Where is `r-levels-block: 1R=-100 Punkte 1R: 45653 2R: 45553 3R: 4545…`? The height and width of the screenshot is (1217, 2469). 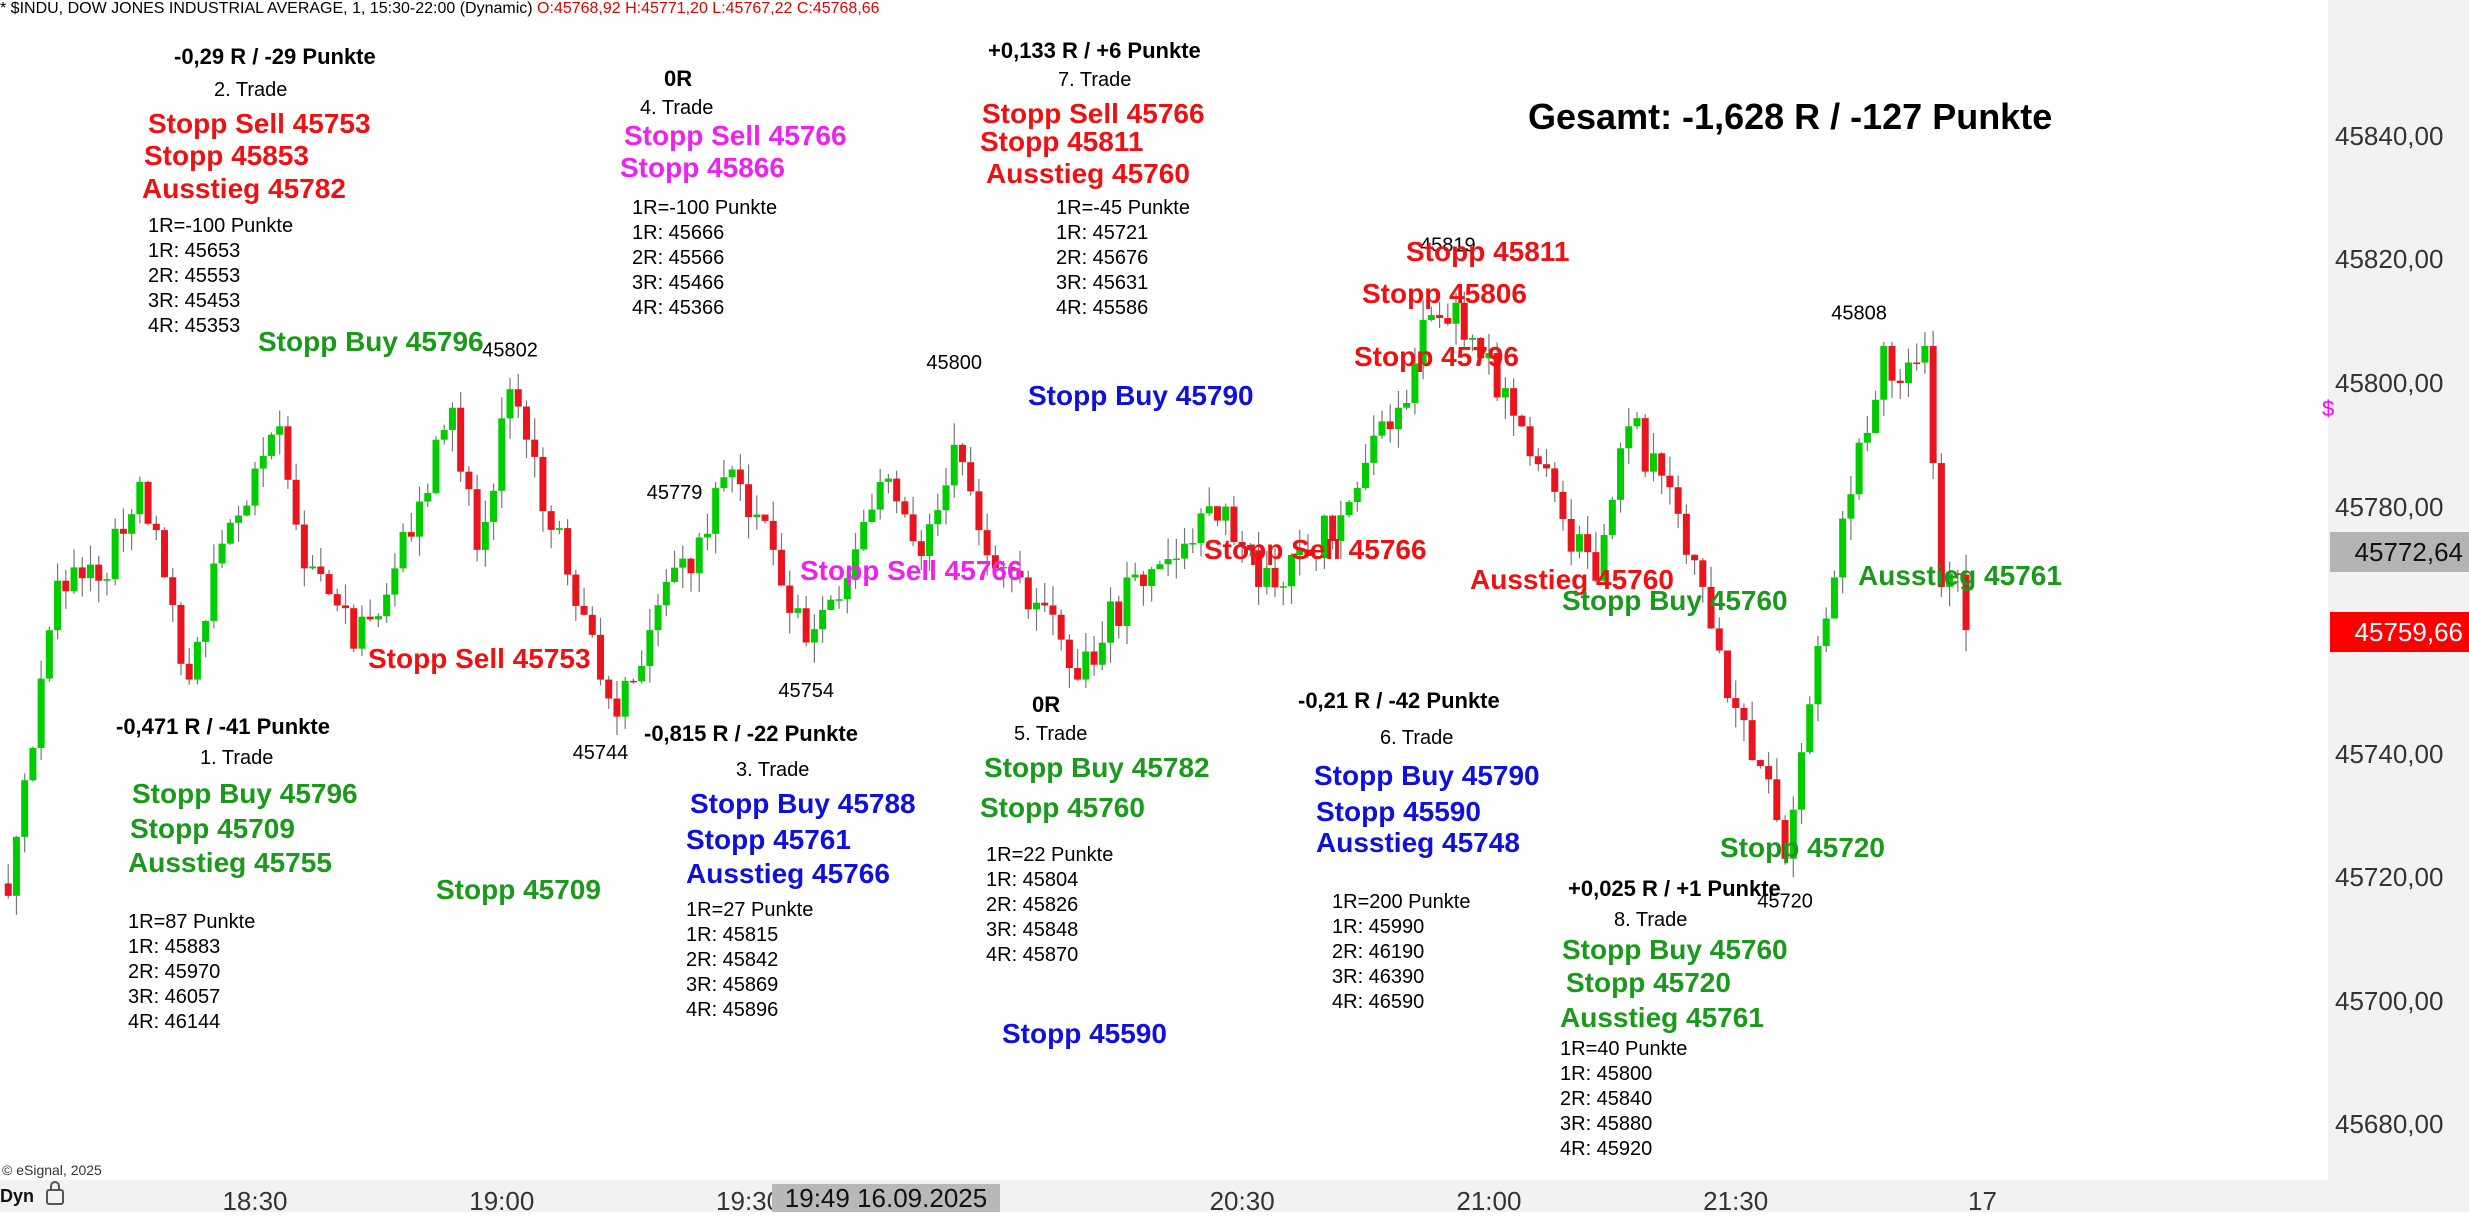
r-levels-block: 1R=-100 Punkte 1R: 45653 2R: 45553 3R: 4545… is located at coordinates (220, 276).